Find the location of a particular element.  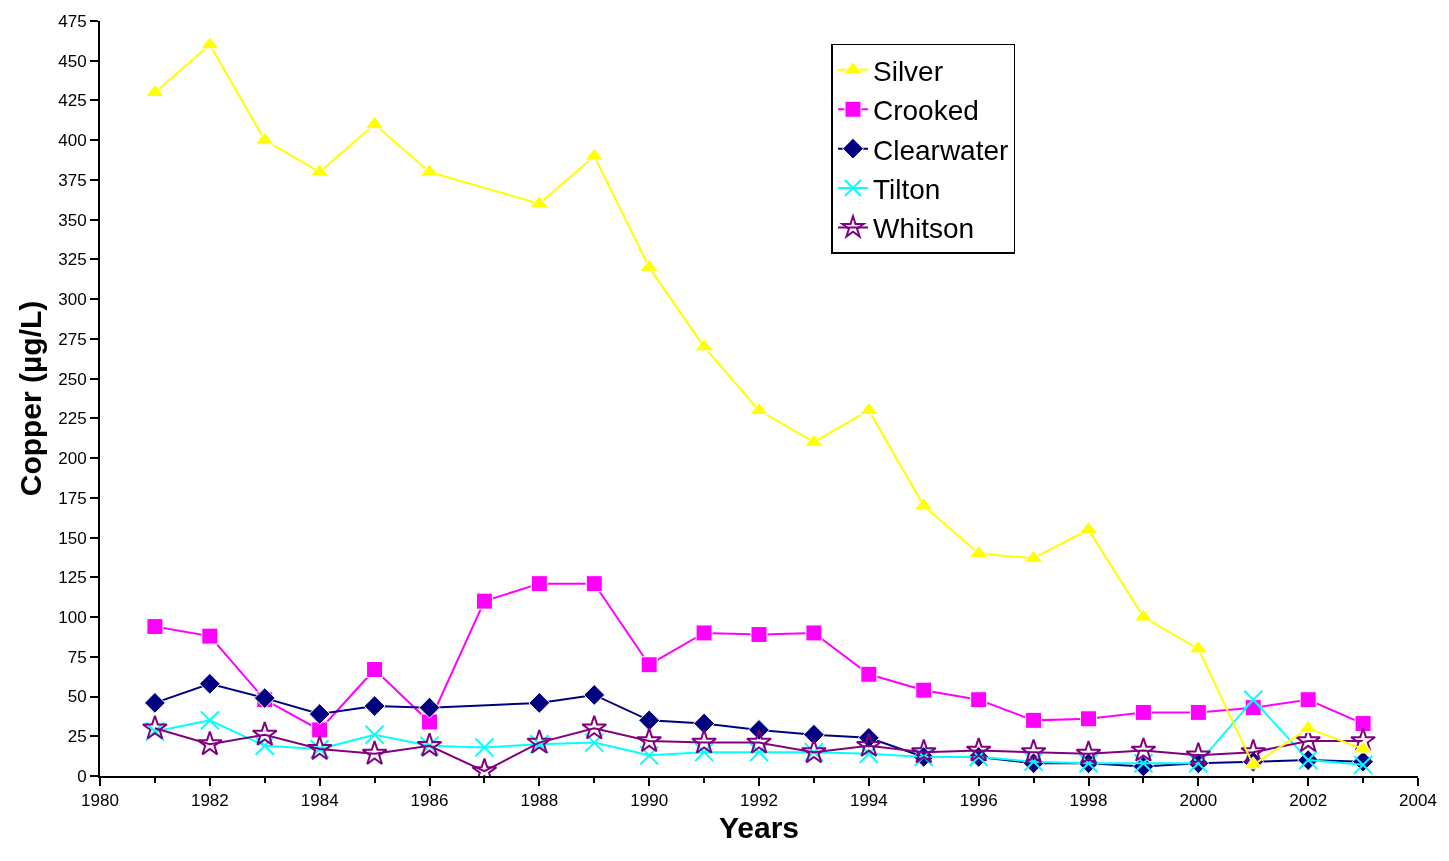

y-tick-label: 425 is located at coordinates (72, 101).